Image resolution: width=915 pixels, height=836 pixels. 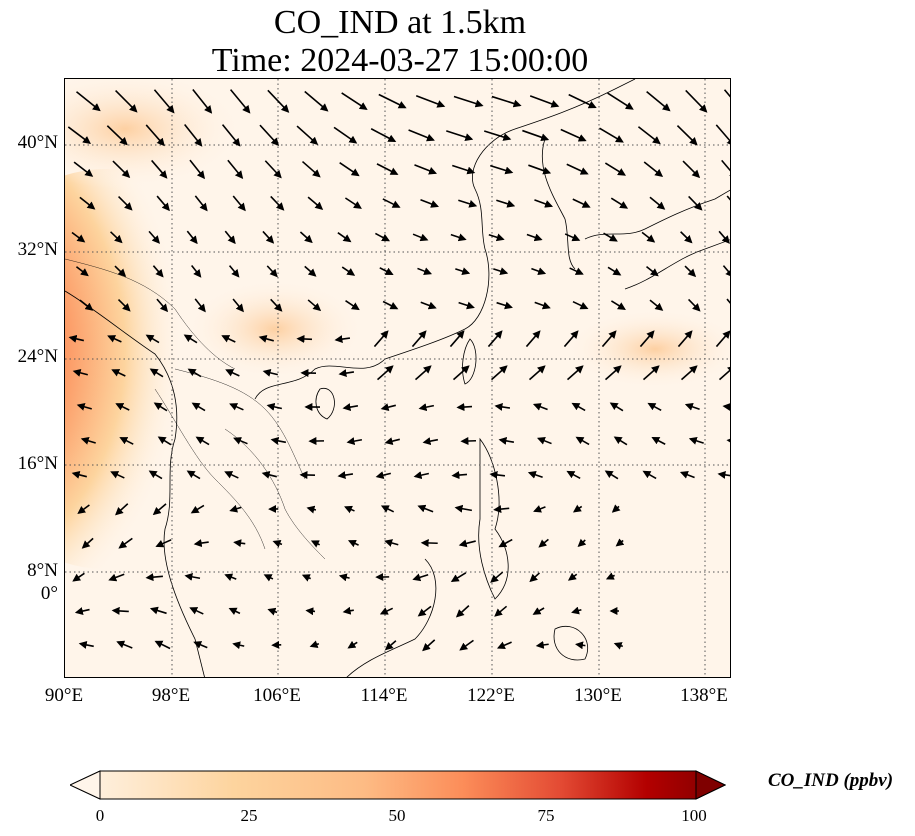 I want to click on colorbar-tick-0: 0, so click(x=100, y=815).